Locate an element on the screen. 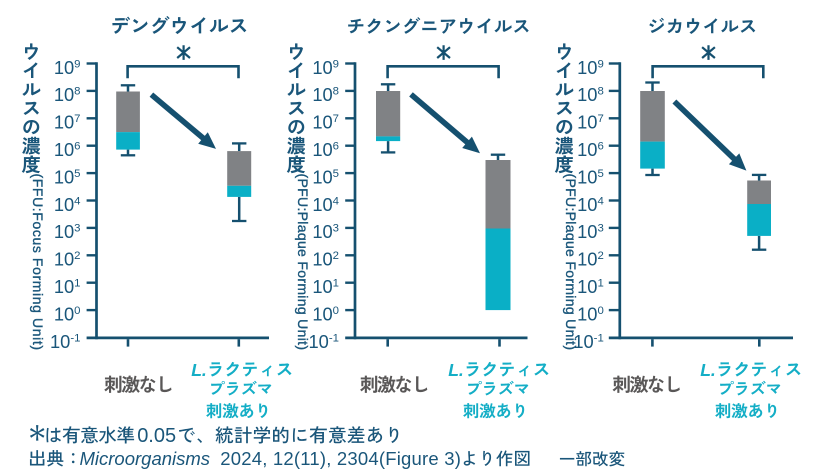 The image size is (832, 469). svg-text: 2024, 12(11), 2304(Figure 3) is located at coordinates (340, 458).